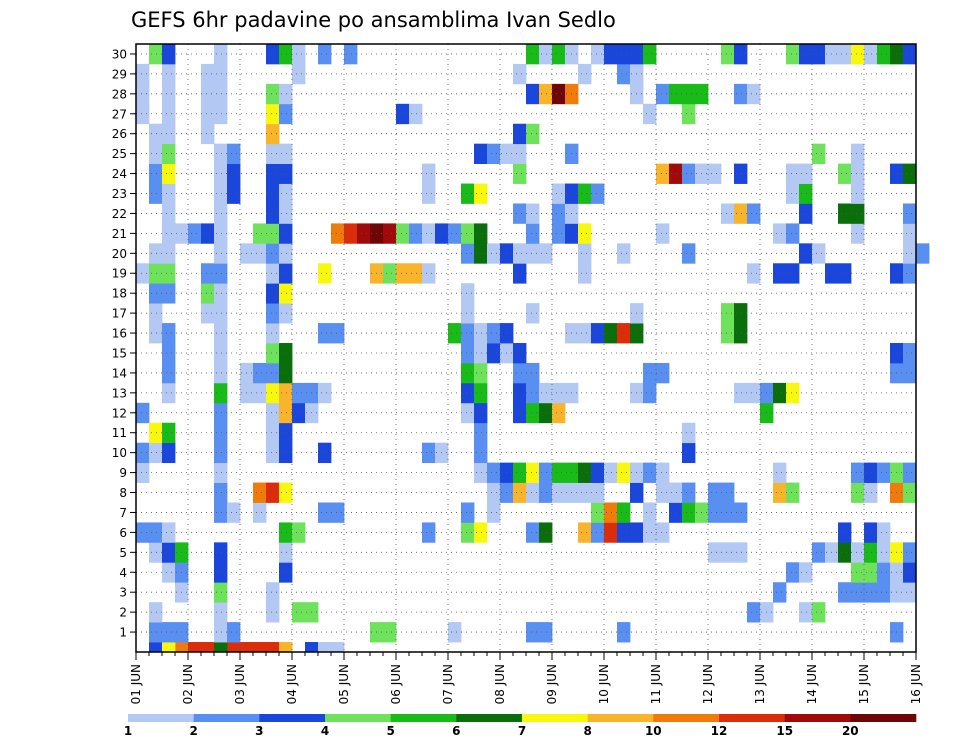 The width and height of the screenshot is (960, 742). I want to click on y-tick-label: 29, so click(119, 74).